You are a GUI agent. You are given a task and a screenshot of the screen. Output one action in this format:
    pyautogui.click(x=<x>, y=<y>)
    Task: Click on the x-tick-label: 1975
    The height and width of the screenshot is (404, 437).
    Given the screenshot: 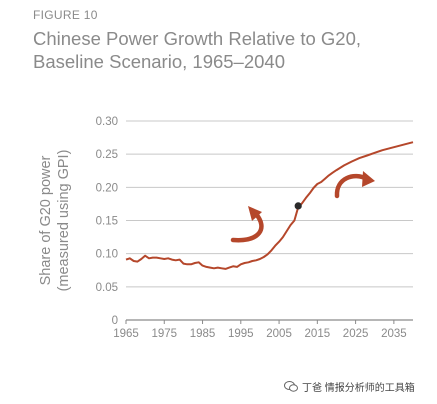 What is the action you would take?
    pyautogui.click(x=164, y=334)
    